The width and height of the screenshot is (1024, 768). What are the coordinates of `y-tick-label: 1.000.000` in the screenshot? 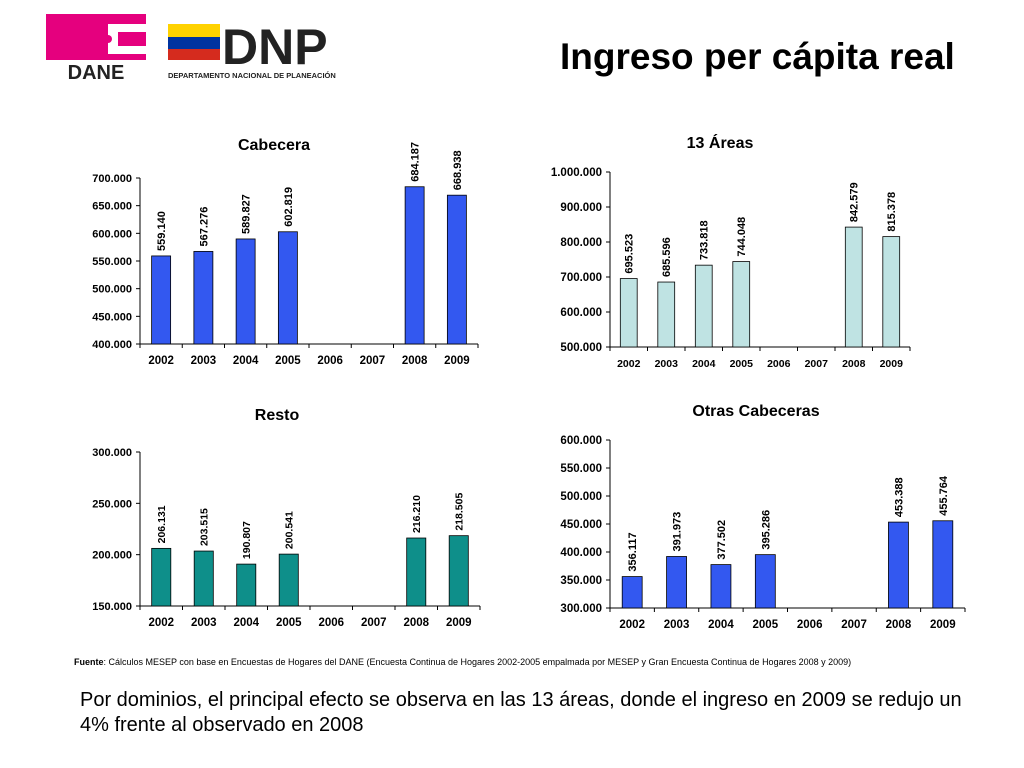 It's located at (576, 173).